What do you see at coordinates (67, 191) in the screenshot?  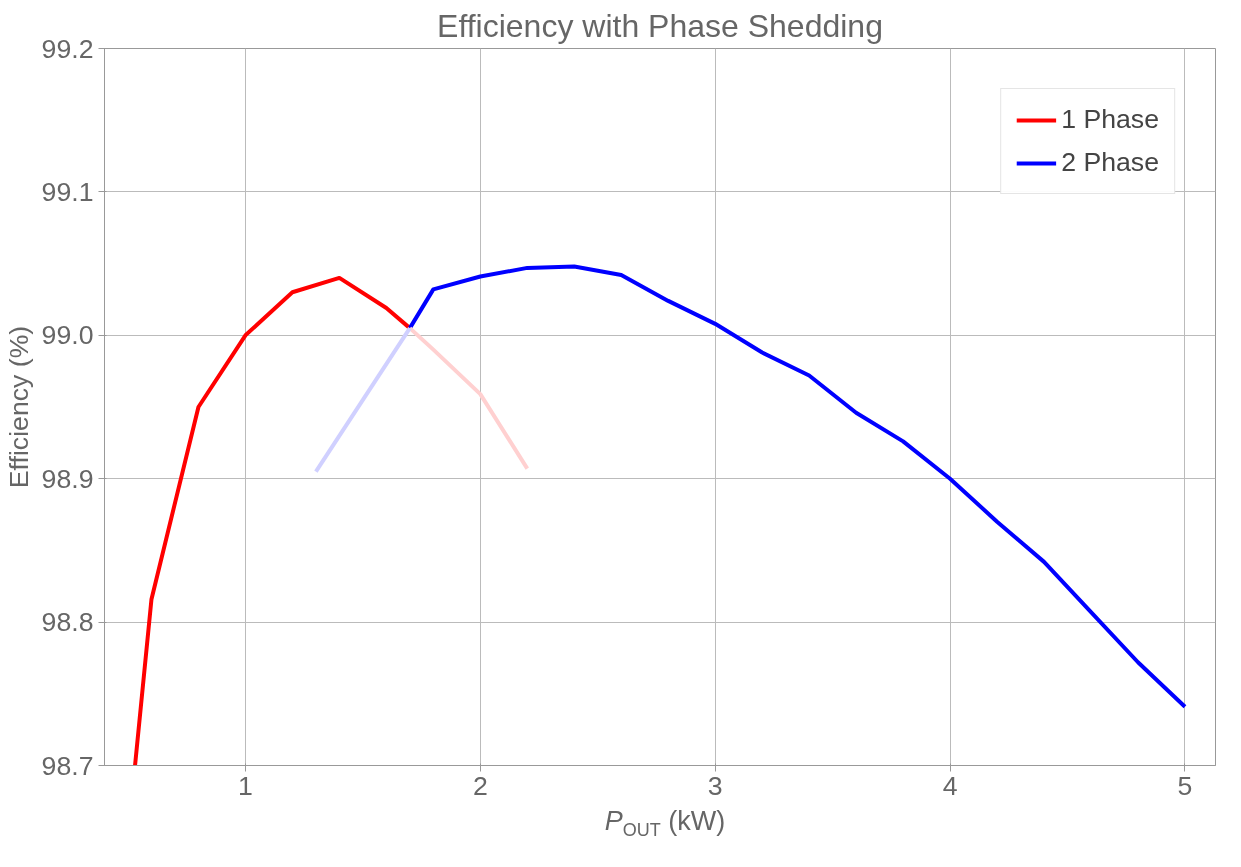 I see `y-tick-label: 99.1` at bounding box center [67, 191].